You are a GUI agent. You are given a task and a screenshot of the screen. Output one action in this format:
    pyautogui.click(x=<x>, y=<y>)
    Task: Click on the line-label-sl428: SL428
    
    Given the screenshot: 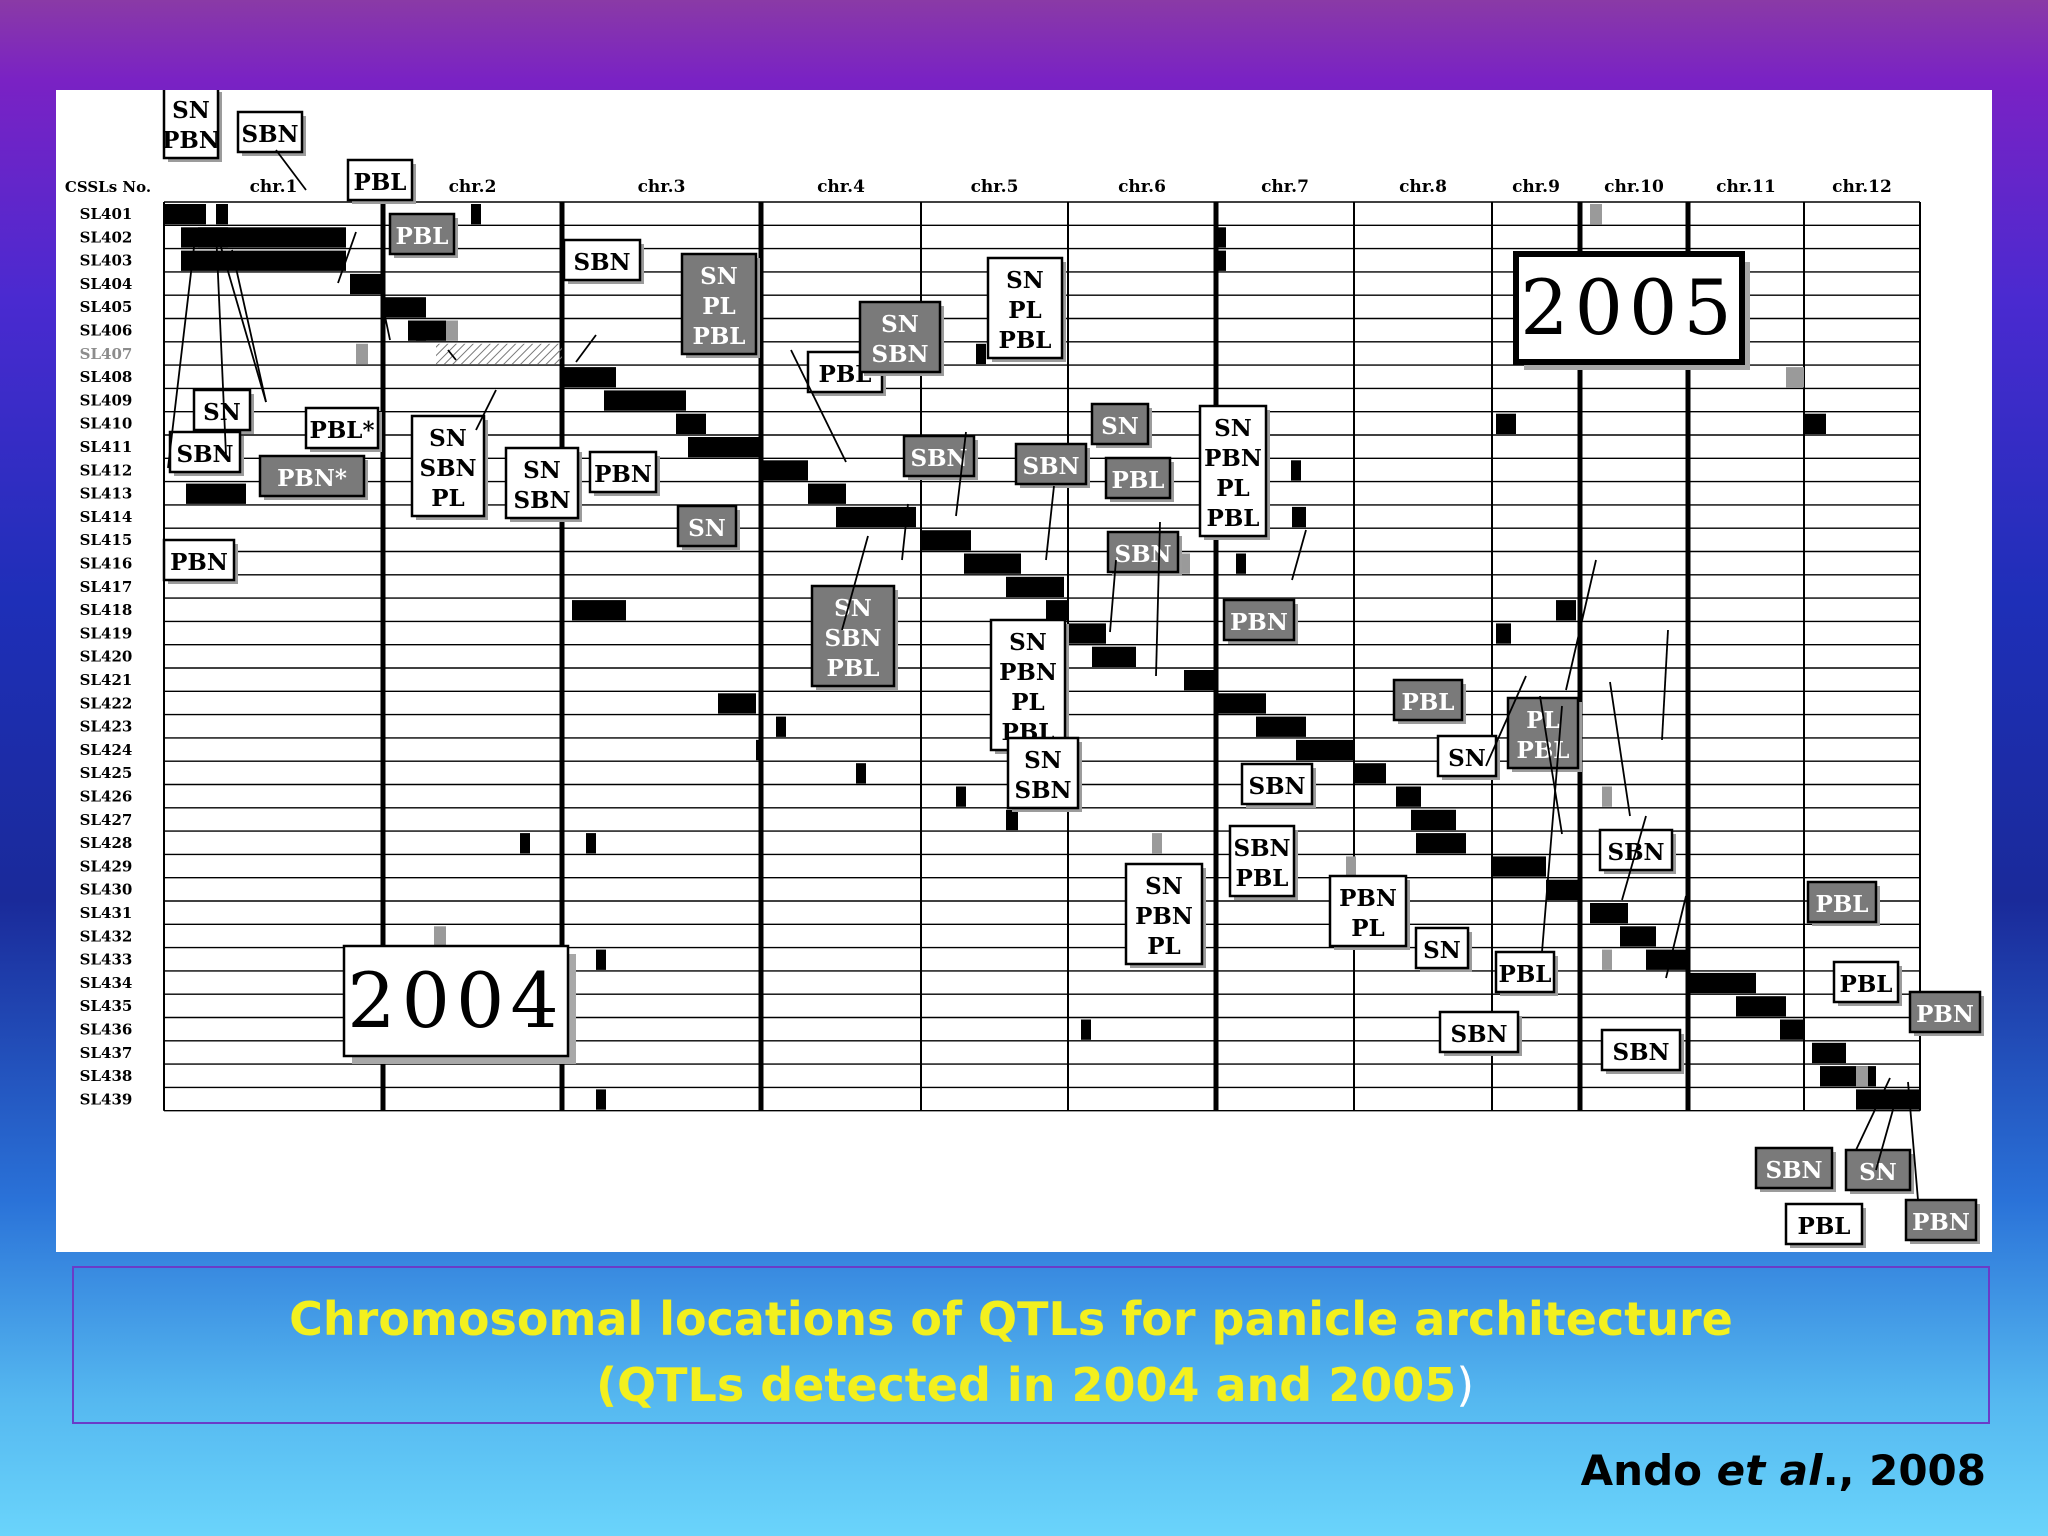 What is the action you would take?
    pyautogui.click(x=106, y=843)
    